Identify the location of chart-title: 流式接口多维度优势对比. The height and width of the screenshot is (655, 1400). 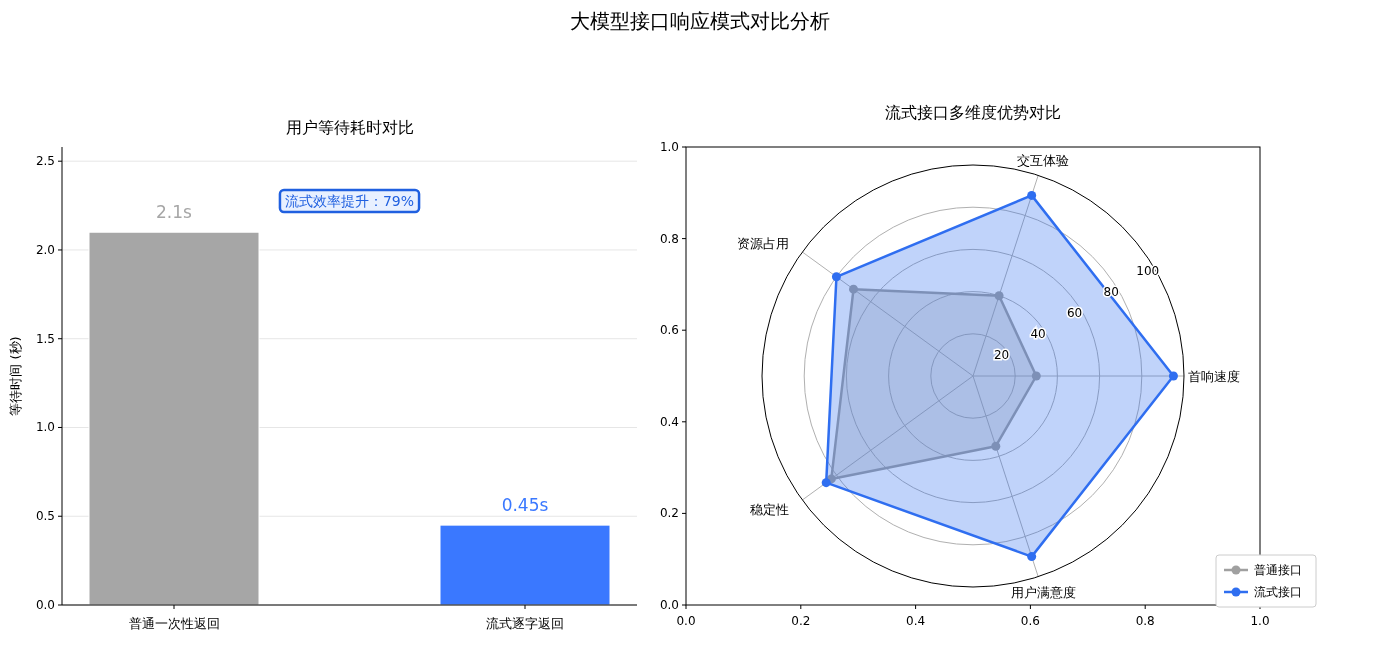
(973, 112).